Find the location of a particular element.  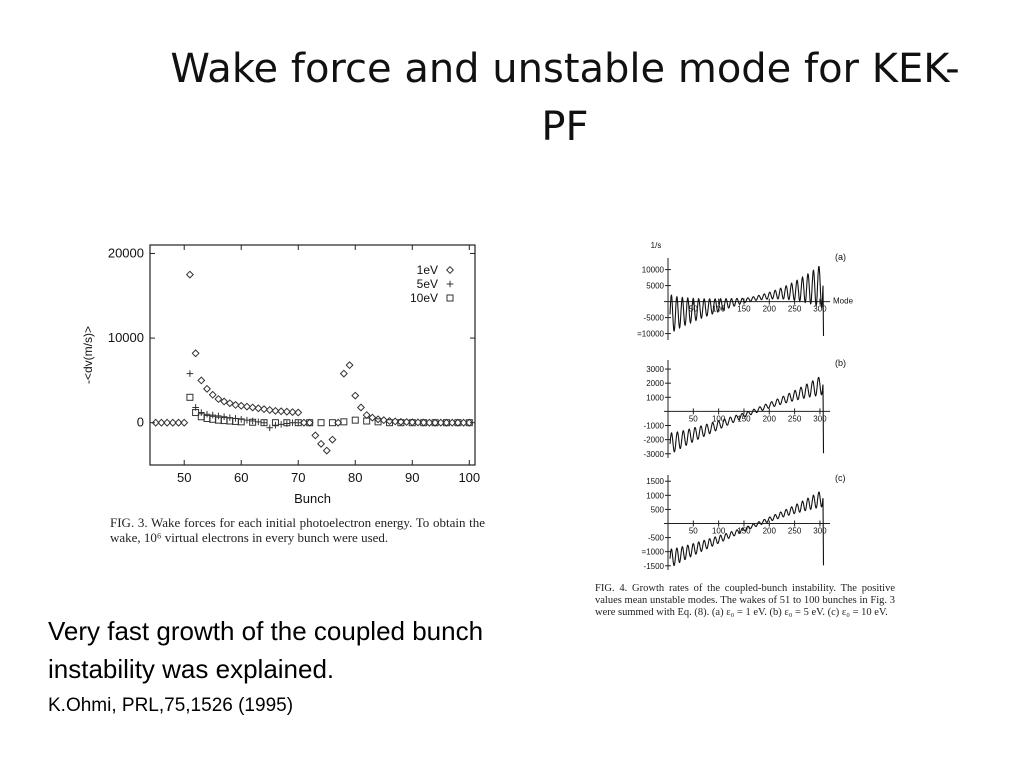

fig3-legend-label: 10eV is located at coordinates (424, 298).